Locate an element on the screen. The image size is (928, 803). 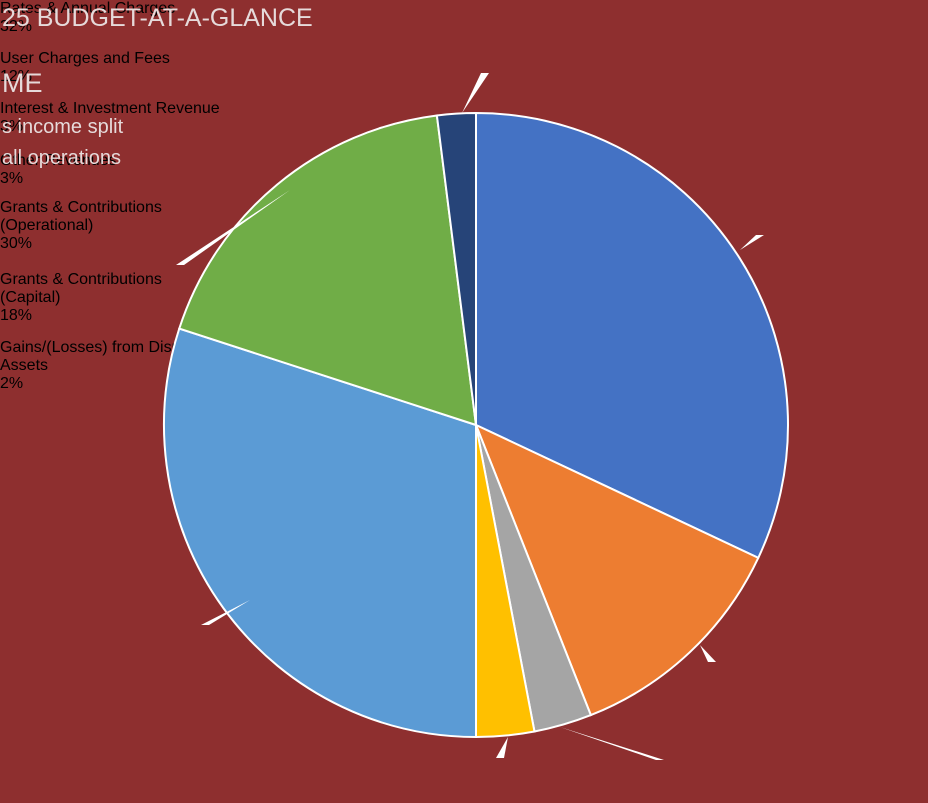
data-label: Grants & Contributions (Operational) 30% is located at coordinates (88, 235).